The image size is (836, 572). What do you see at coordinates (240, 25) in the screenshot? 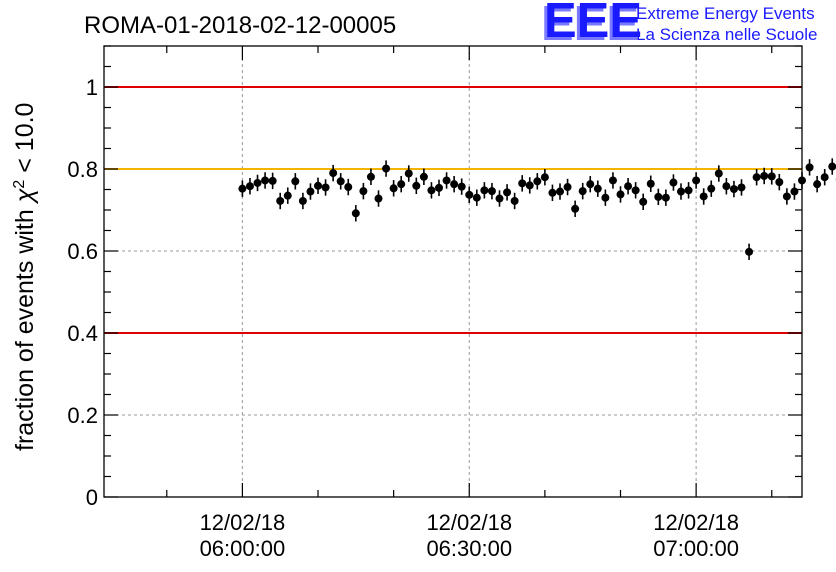
I see `chart-title: ROMA-01-2018-02-12-00005` at bounding box center [240, 25].